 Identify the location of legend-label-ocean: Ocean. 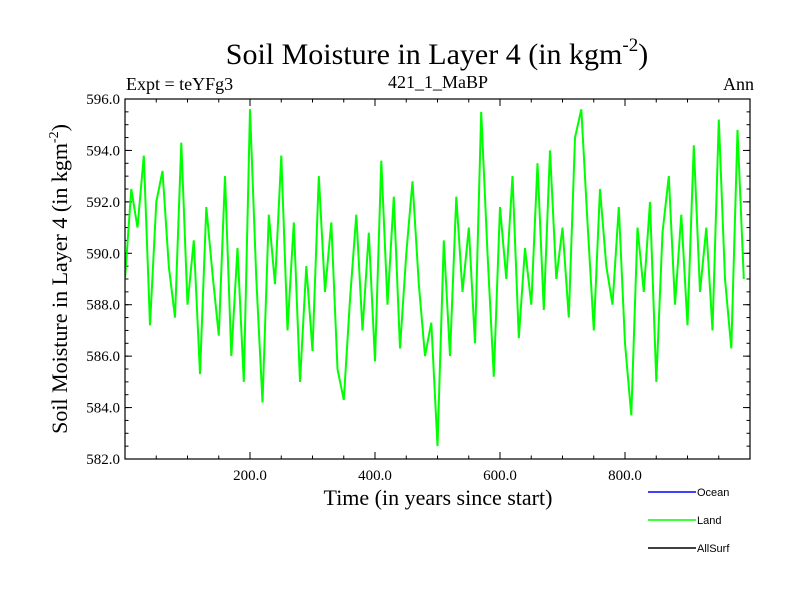
(713, 493).